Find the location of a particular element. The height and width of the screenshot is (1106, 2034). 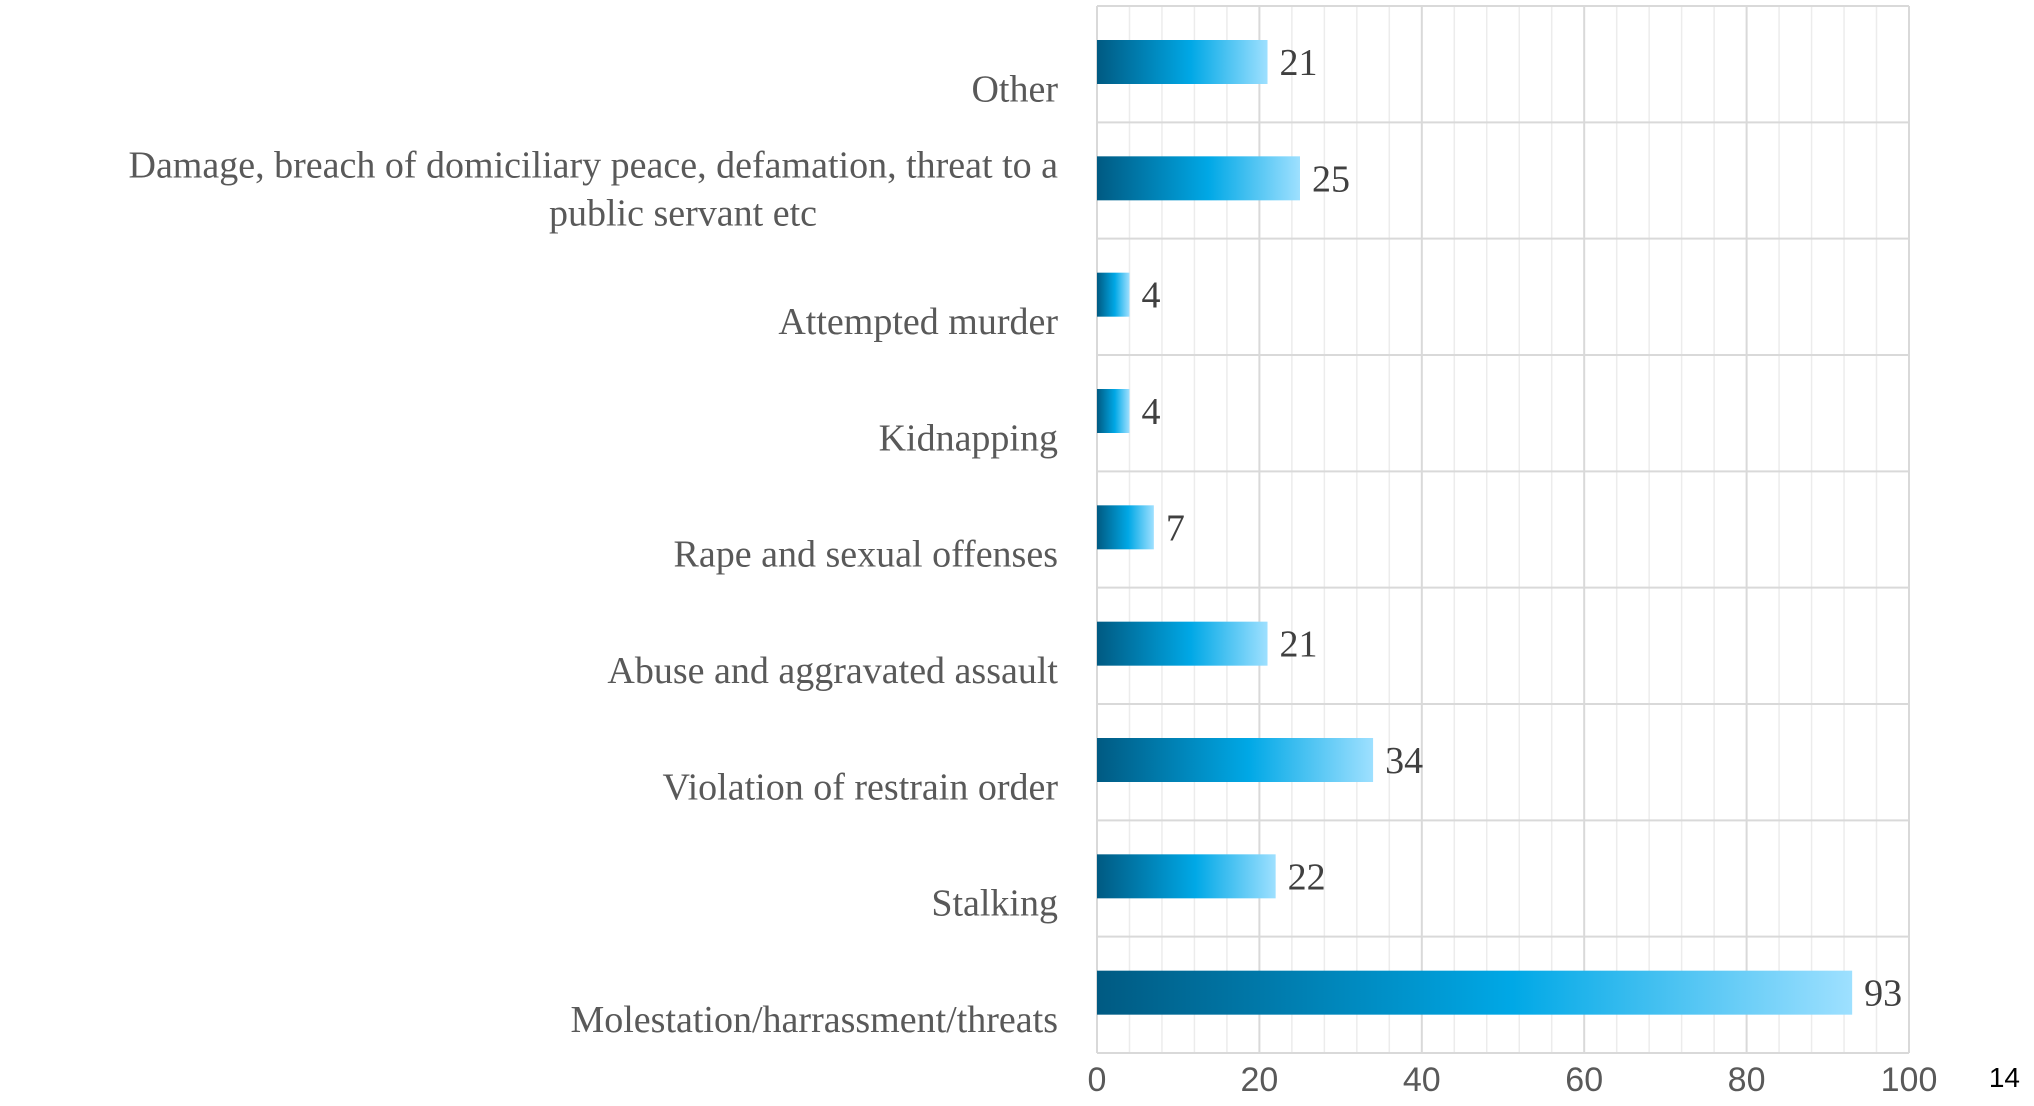

category-label: Attempted murder is located at coordinates (918, 322).